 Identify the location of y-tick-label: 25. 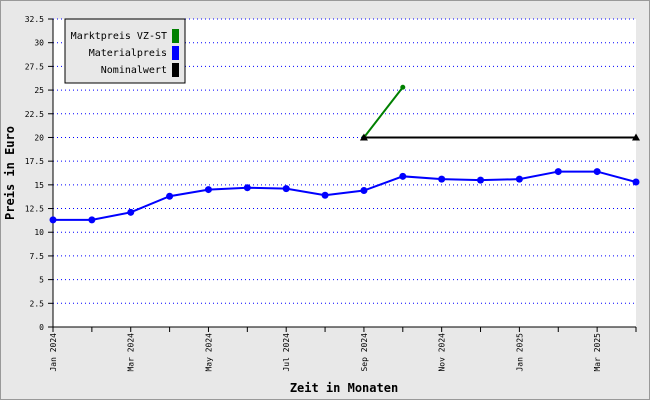
(39, 90).